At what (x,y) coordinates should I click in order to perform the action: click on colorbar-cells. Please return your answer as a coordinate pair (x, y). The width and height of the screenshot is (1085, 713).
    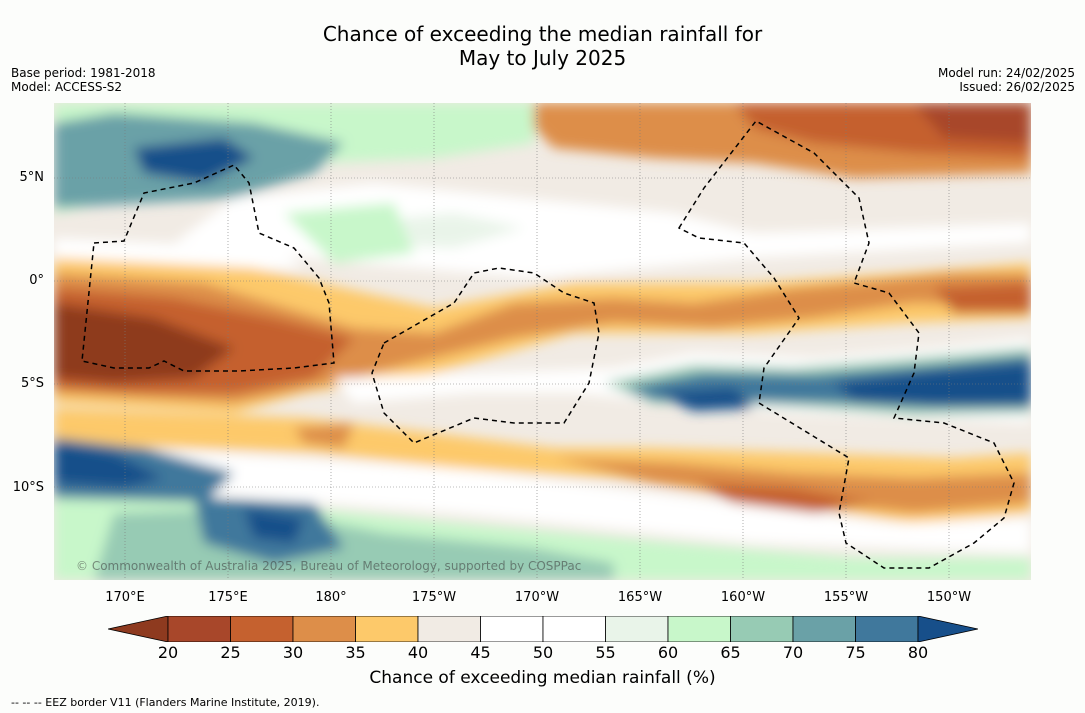
    Looking at the image, I should click on (543, 629).